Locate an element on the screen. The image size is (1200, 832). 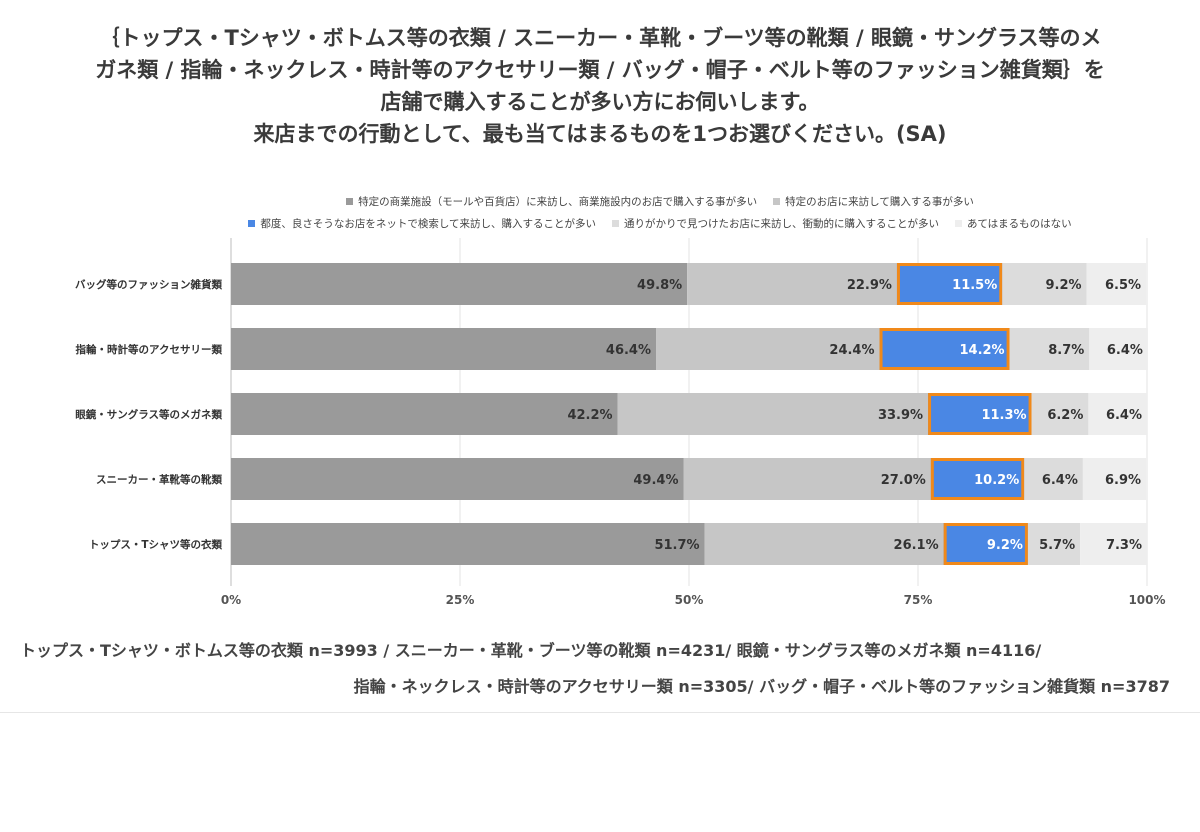
category-label: バッグ等のファッション雑貨類 is located at coordinates (148, 284).